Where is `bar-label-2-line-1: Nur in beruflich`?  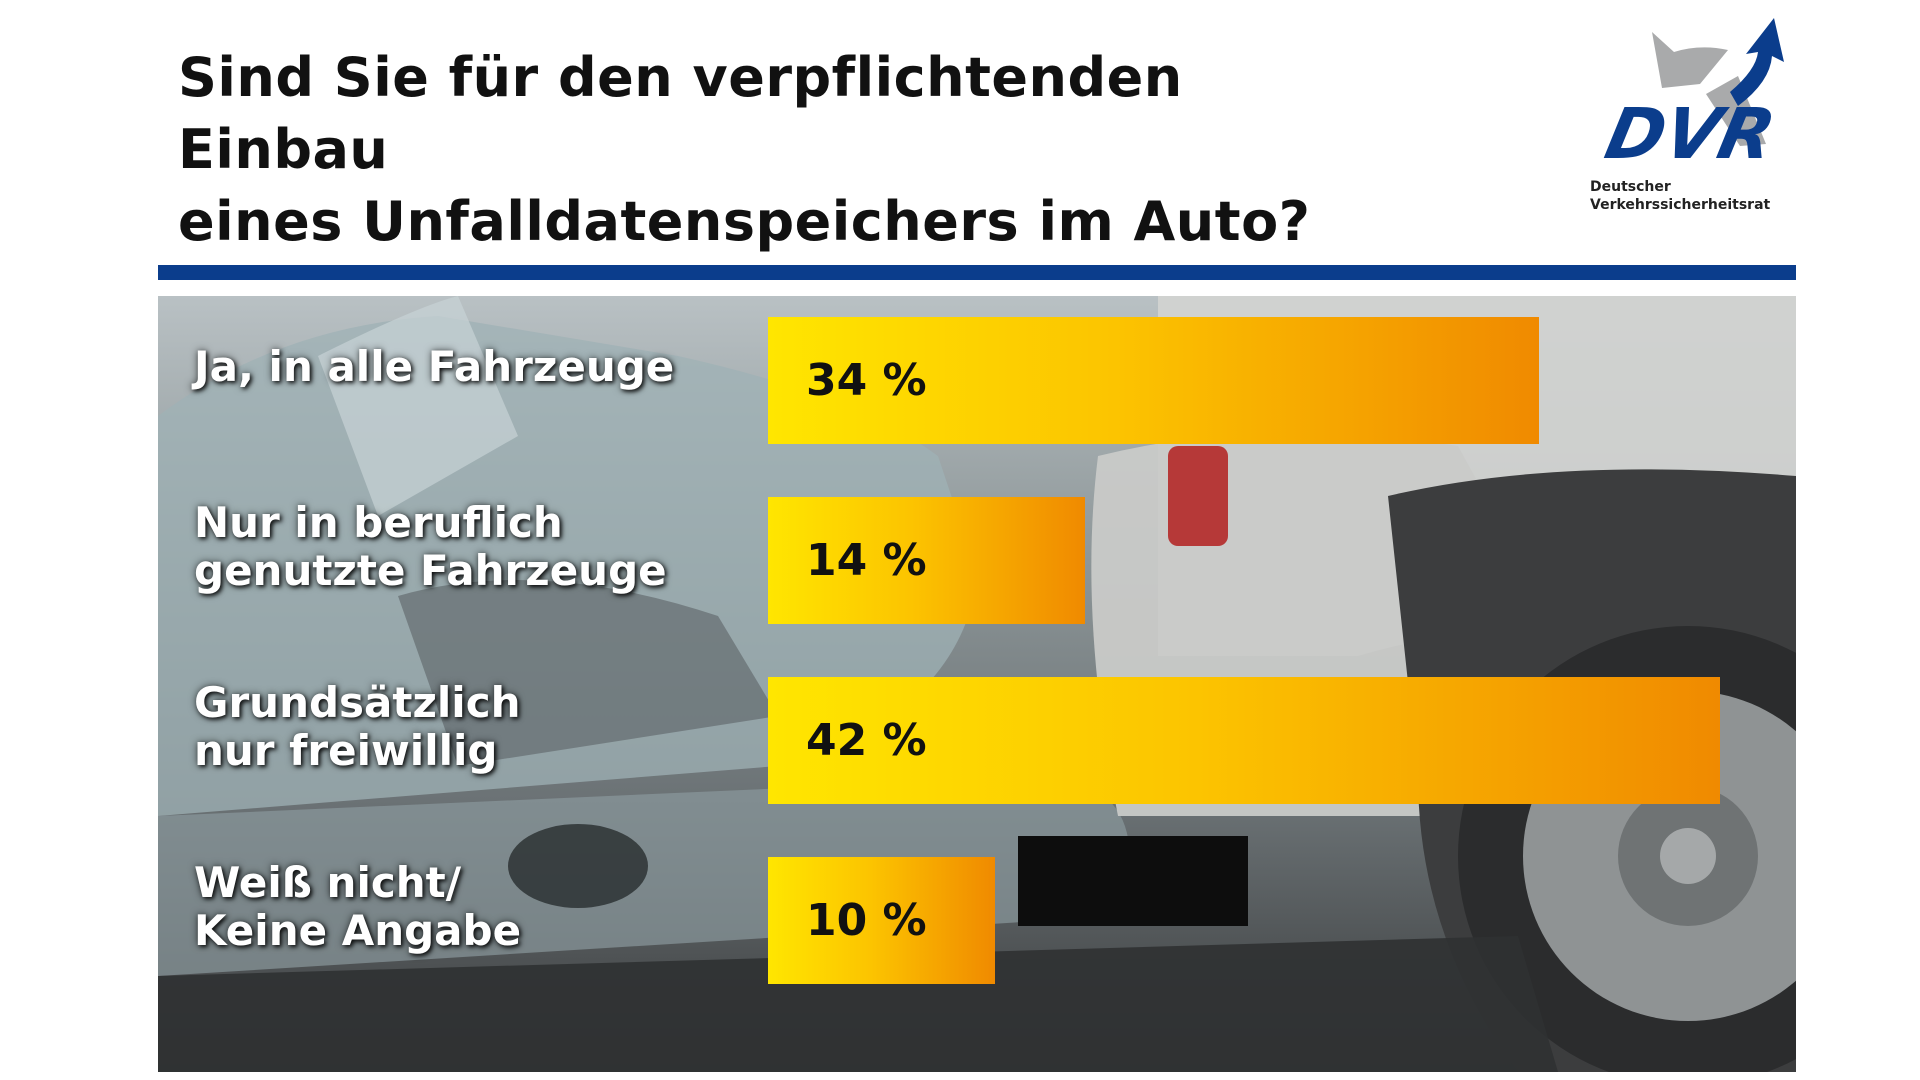
bar-label-2-line-1: Nur in beruflich is located at coordinates (378, 522).